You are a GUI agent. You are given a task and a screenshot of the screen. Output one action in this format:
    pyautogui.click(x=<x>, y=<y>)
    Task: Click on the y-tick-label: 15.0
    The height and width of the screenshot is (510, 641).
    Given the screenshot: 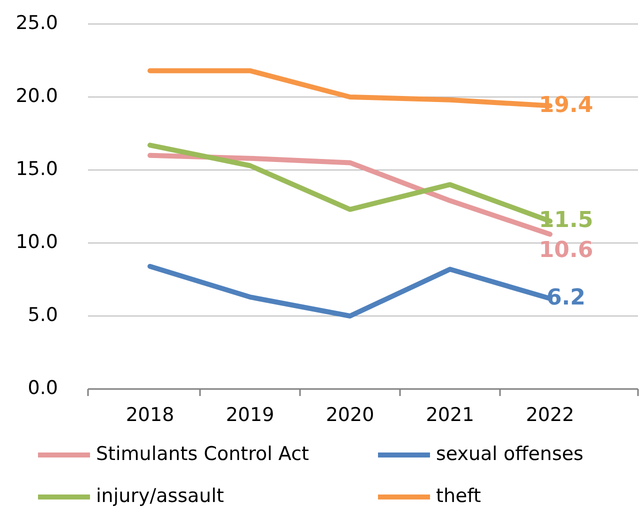 What is the action you would take?
    pyautogui.click(x=37, y=169)
    